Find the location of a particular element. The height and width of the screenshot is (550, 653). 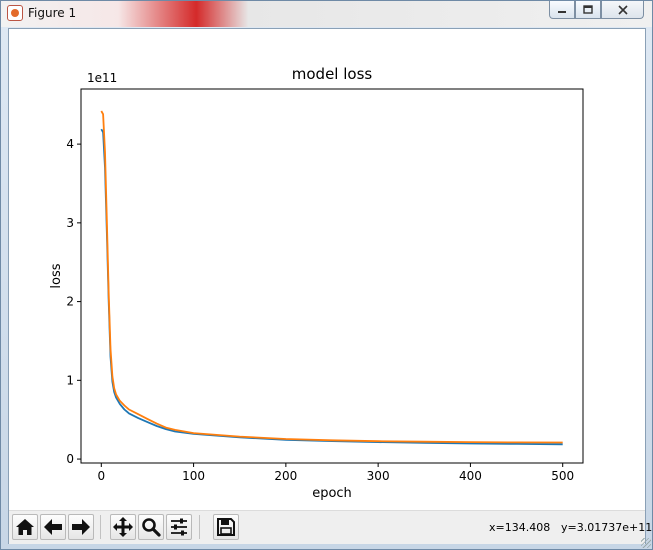

y-tick-label: 1 is located at coordinates (70, 380).